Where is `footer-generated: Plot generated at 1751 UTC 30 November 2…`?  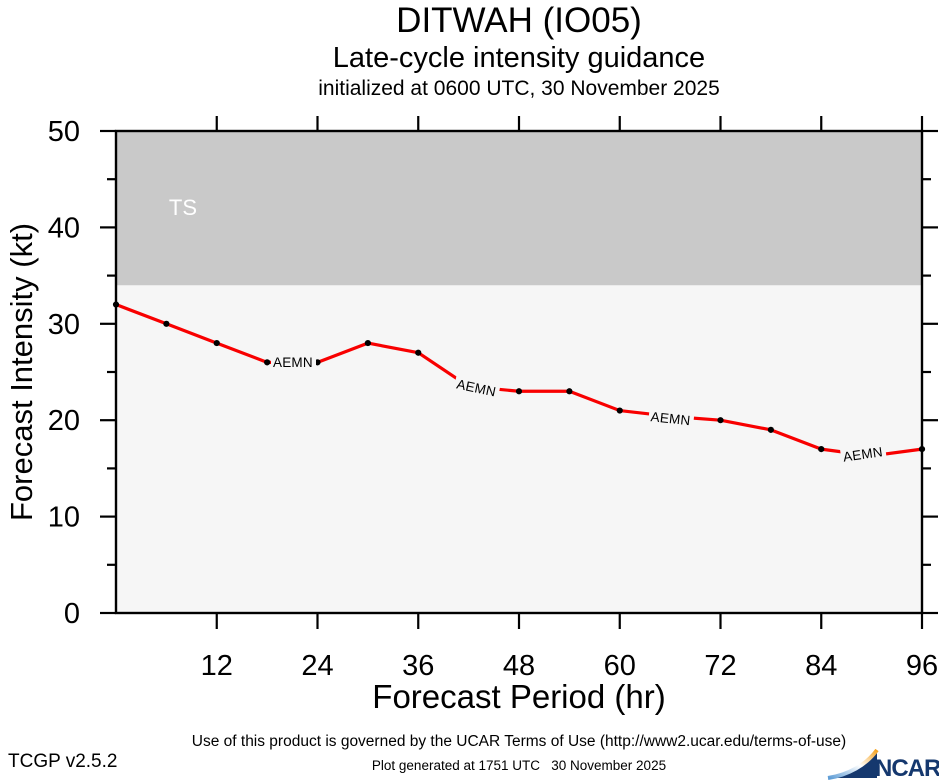 footer-generated: Plot generated at 1751 UTC 30 November 2… is located at coordinates (519, 765).